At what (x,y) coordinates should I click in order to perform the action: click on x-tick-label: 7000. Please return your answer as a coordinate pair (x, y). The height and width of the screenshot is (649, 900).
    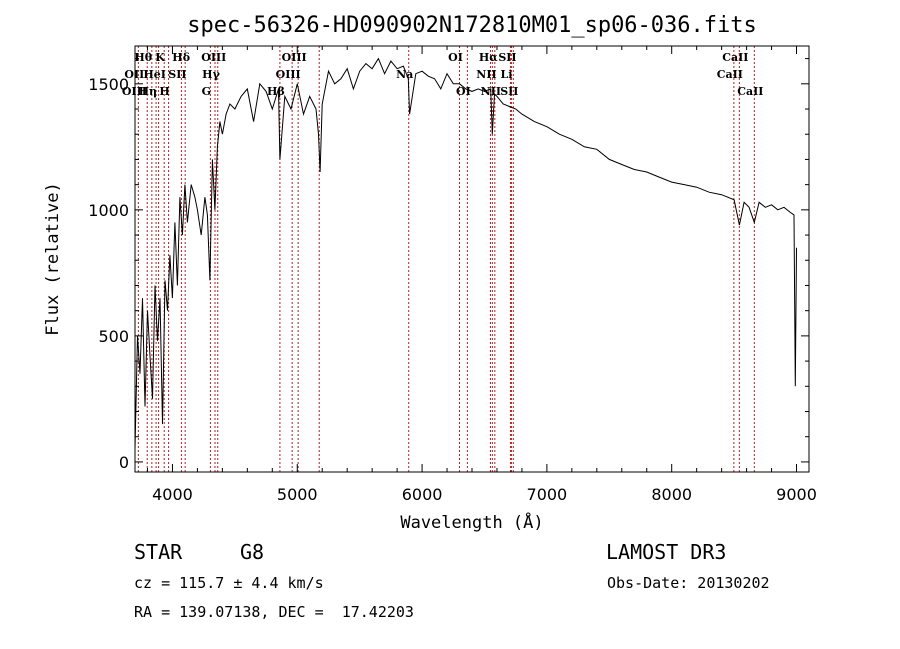
    Looking at the image, I should click on (547, 494).